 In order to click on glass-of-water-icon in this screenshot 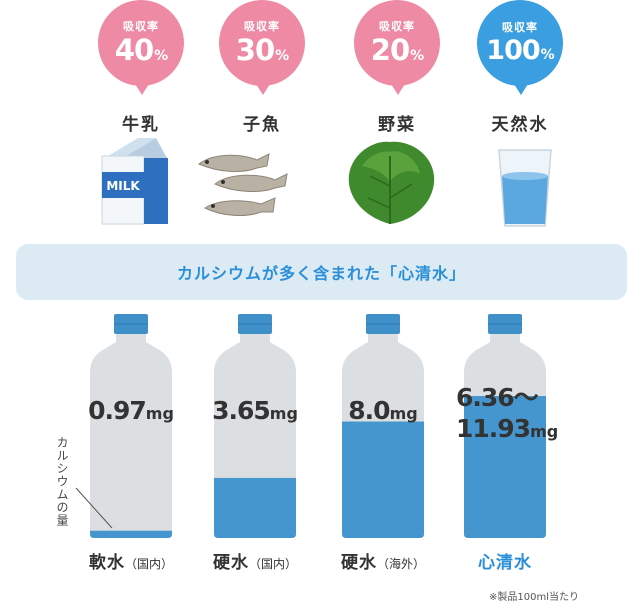, I will do `click(525, 188)`.